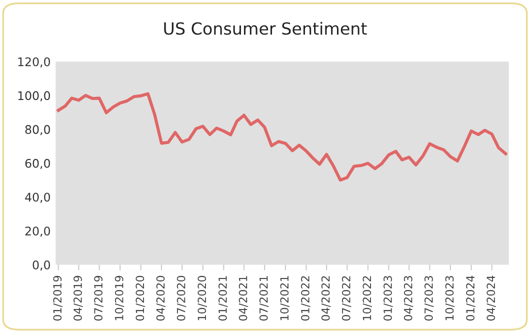 Image resolution: width=530 pixels, height=333 pixels. Describe the element at coordinates (429, 298) in the screenshot. I see `x-tick-label: 07/2023` at that location.